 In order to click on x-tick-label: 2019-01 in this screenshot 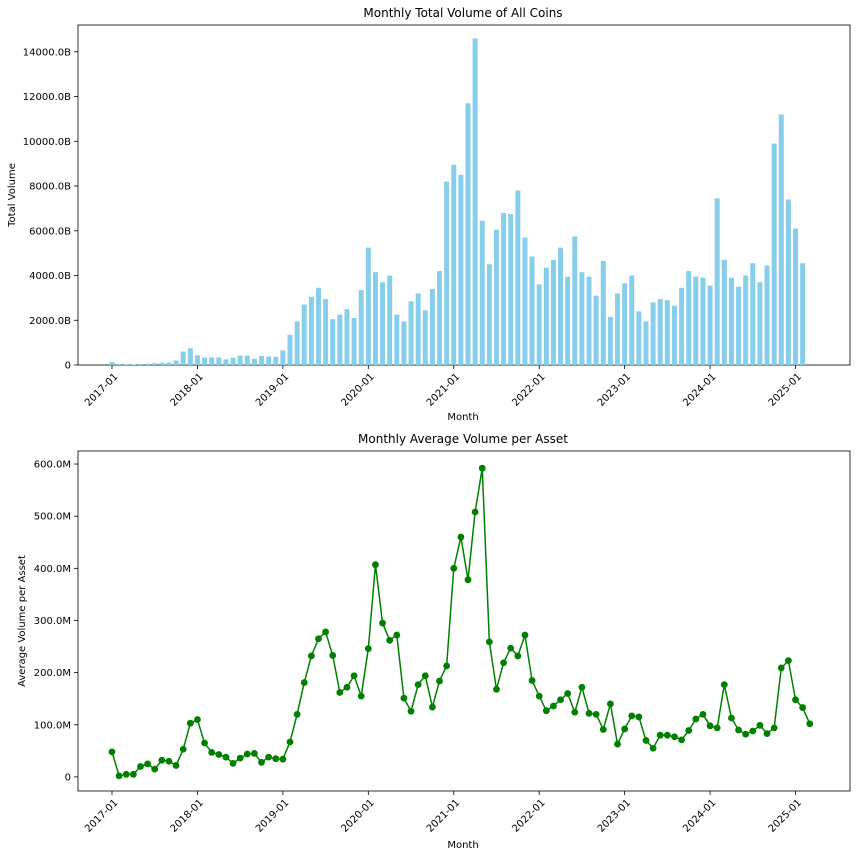, I will do `click(272, 815)`.